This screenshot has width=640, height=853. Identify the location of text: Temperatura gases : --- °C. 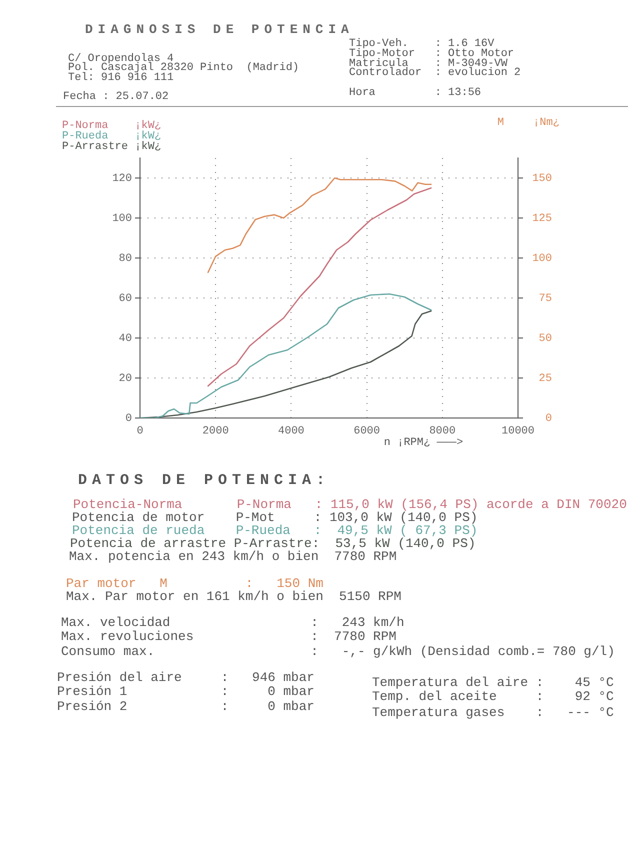
(493, 712).